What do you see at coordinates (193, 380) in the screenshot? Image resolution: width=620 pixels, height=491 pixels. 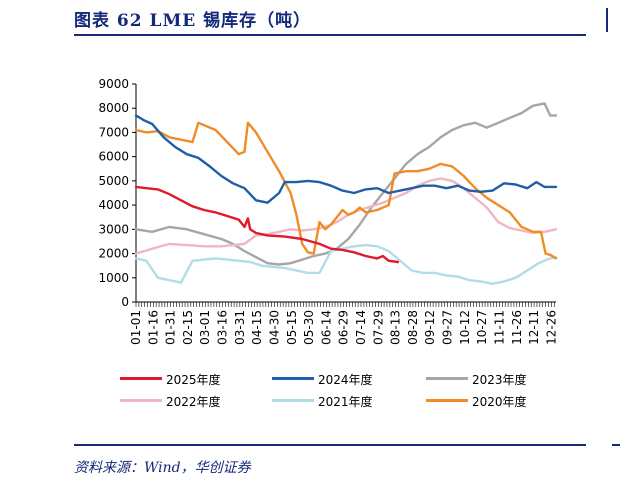 I see `legend-label-2025: 2025年度` at bounding box center [193, 380].